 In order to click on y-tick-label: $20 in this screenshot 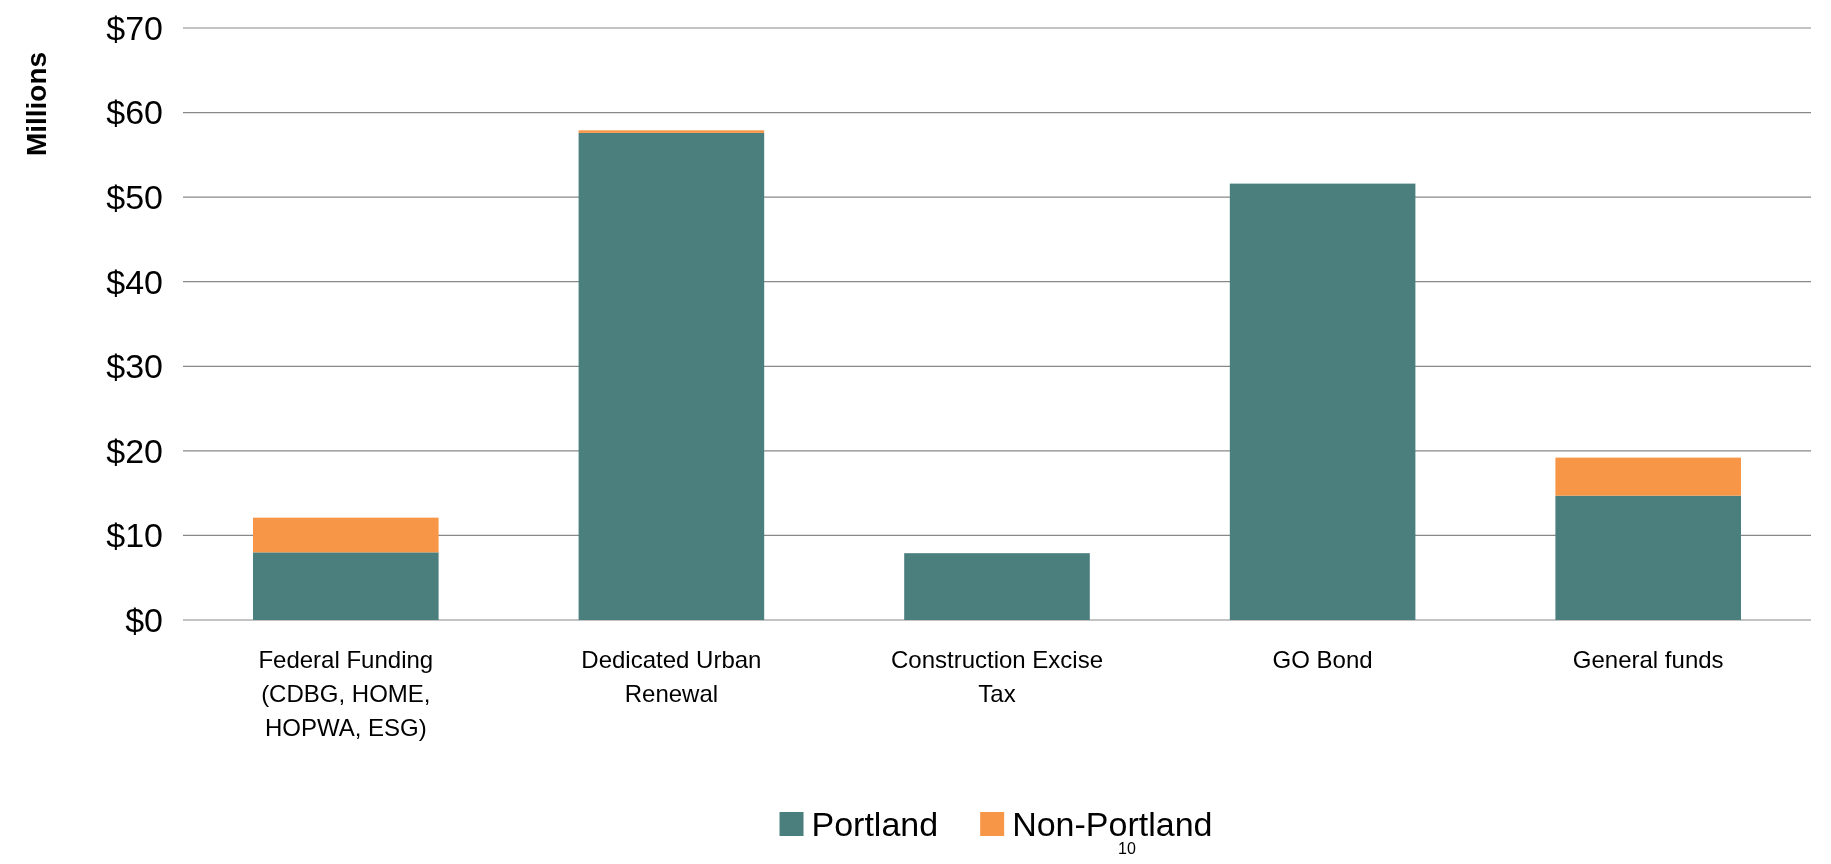, I will do `click(134, 450)`.